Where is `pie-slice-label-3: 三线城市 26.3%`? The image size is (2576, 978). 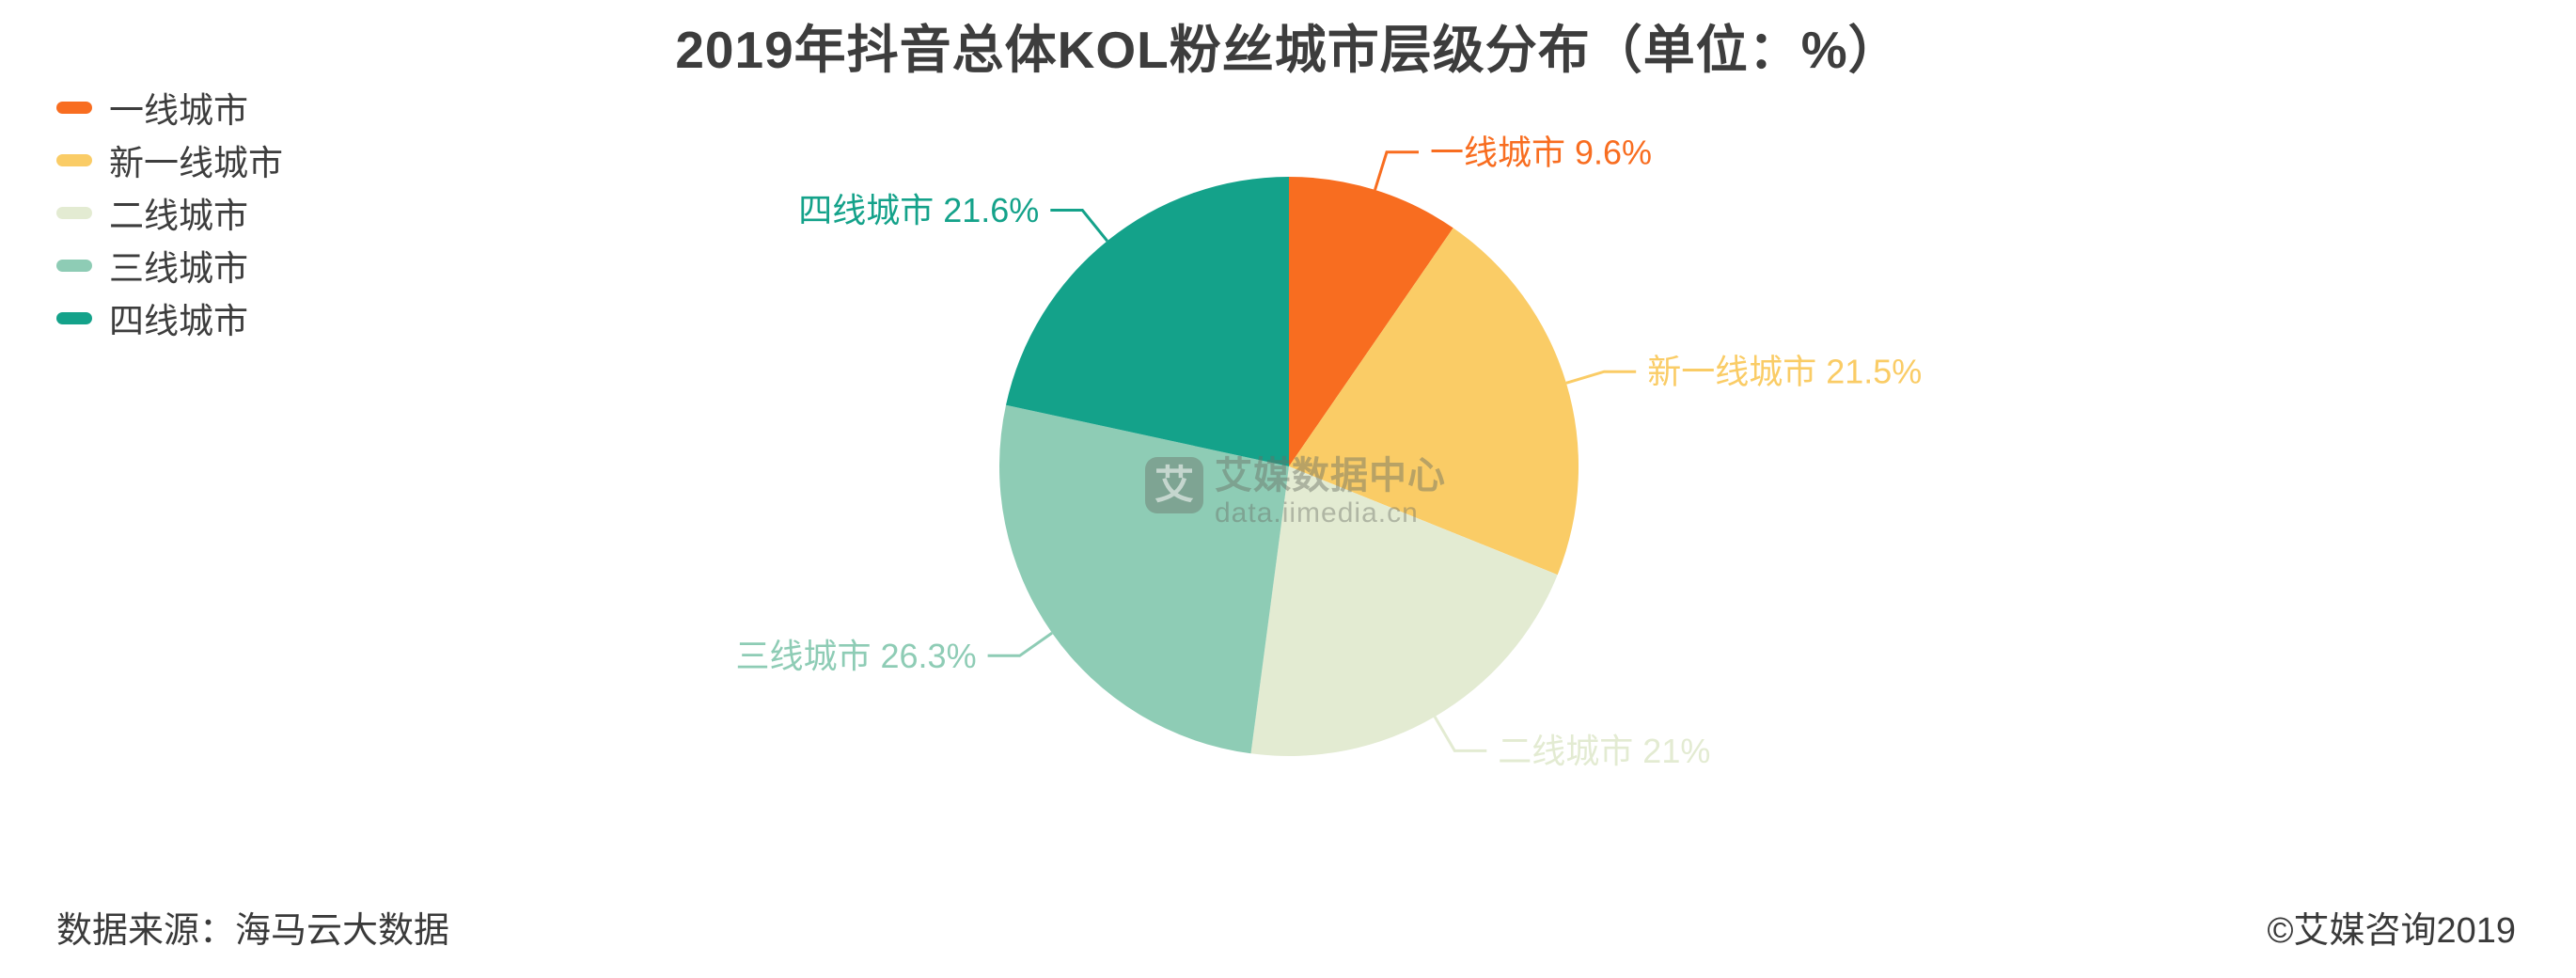 pie-slice-label-3: 三线城市 26.3% is located at coordinates (857, 656).